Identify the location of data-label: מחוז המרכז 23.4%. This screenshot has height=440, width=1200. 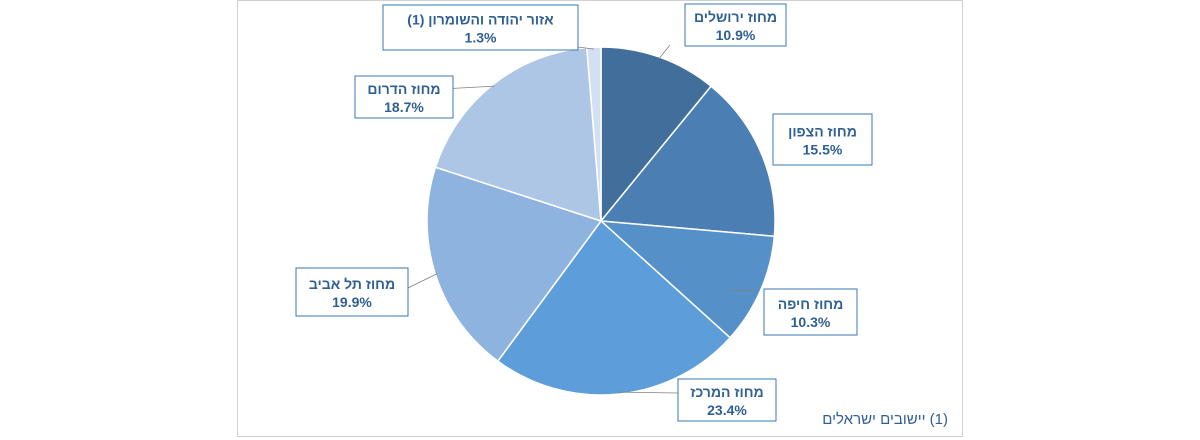
(727, 400).